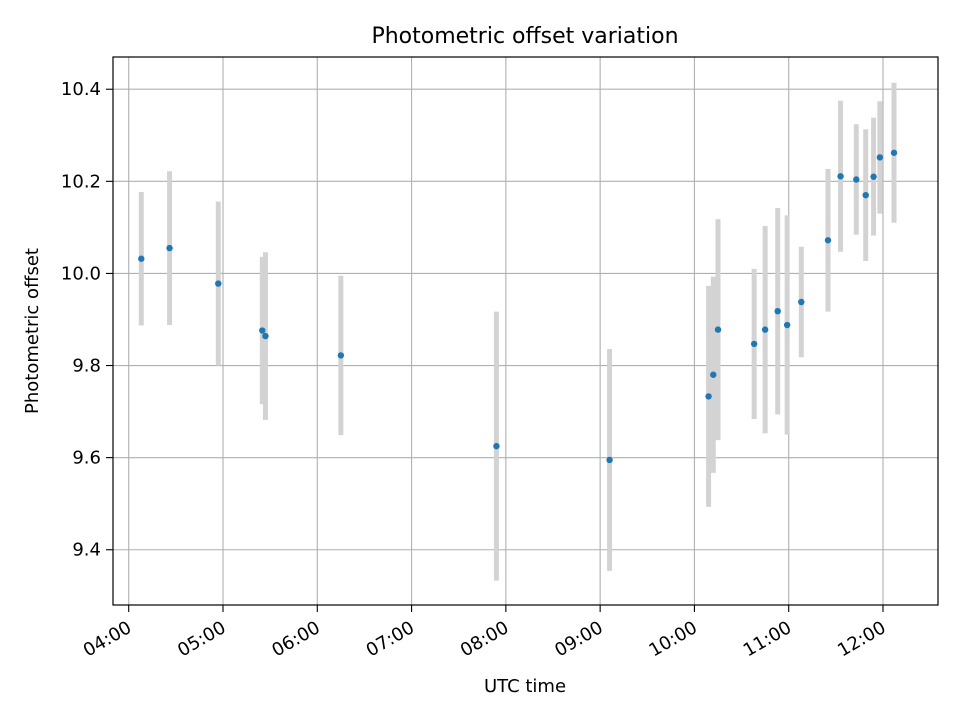  What do you see at coordinates (81, 89) in the screenshot?
I see `y-tick-label: 10.4` at bounding box center [81, 89].